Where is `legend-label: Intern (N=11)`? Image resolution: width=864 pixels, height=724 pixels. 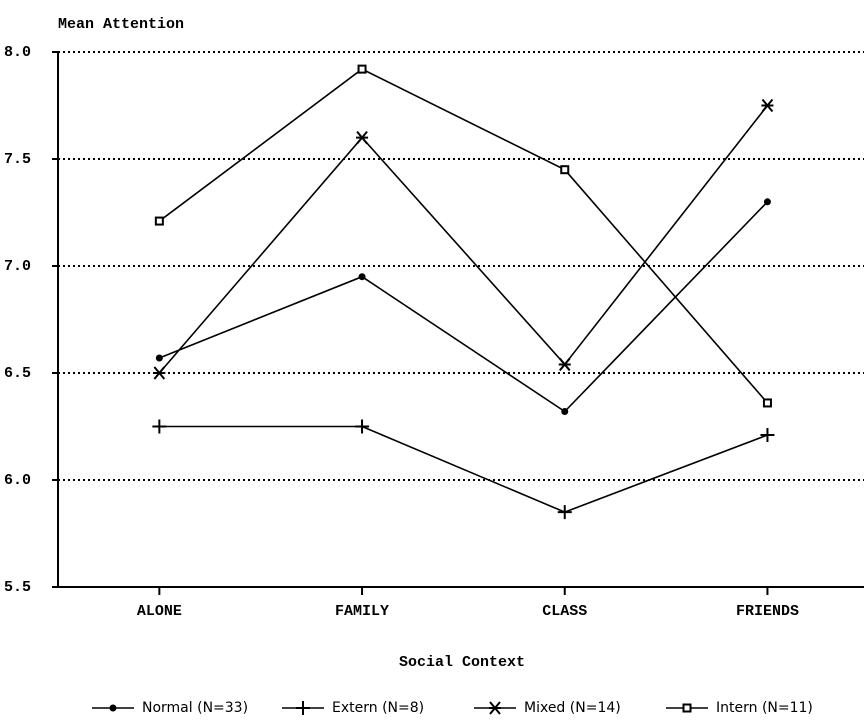 legend-label: Intern (N=11) is located at coordinates (764, 708).